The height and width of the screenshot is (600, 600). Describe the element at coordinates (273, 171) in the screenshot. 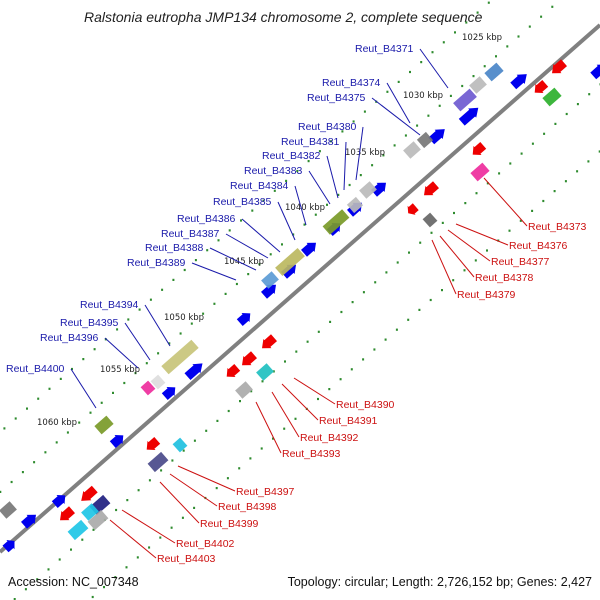

I see `gene-label-reut-b4383: Reut_B4383` at that location.